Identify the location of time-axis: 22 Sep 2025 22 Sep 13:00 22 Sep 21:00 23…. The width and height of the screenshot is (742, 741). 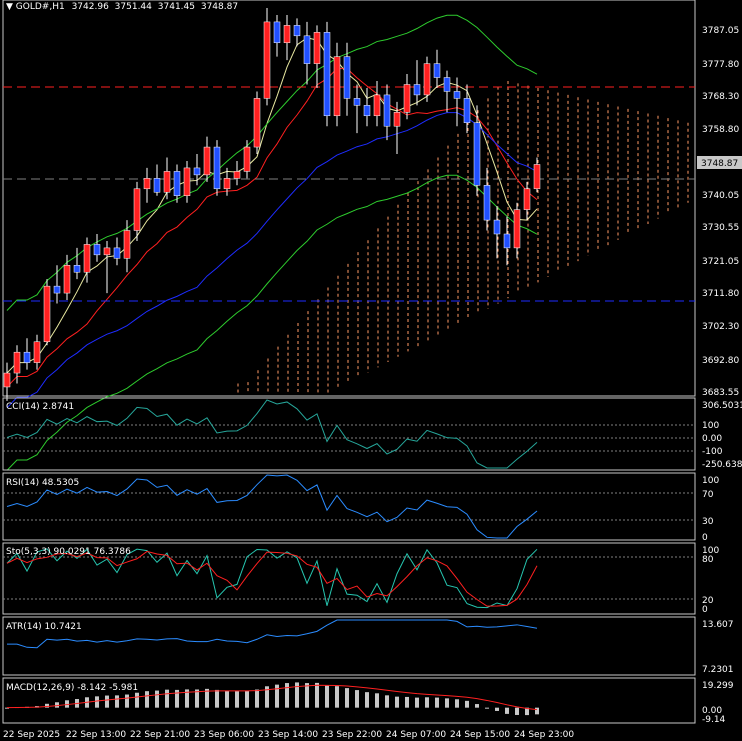
(288, 735).